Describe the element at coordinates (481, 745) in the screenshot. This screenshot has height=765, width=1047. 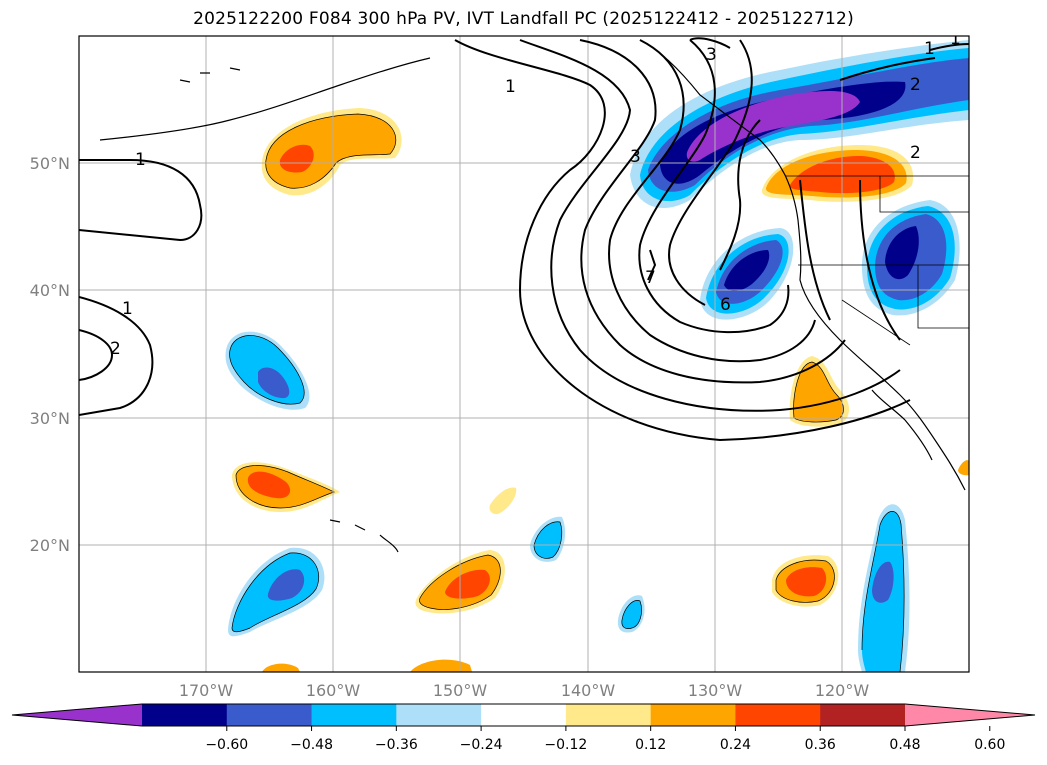
I see `colorbar-tick-label: −0.24` at that location.